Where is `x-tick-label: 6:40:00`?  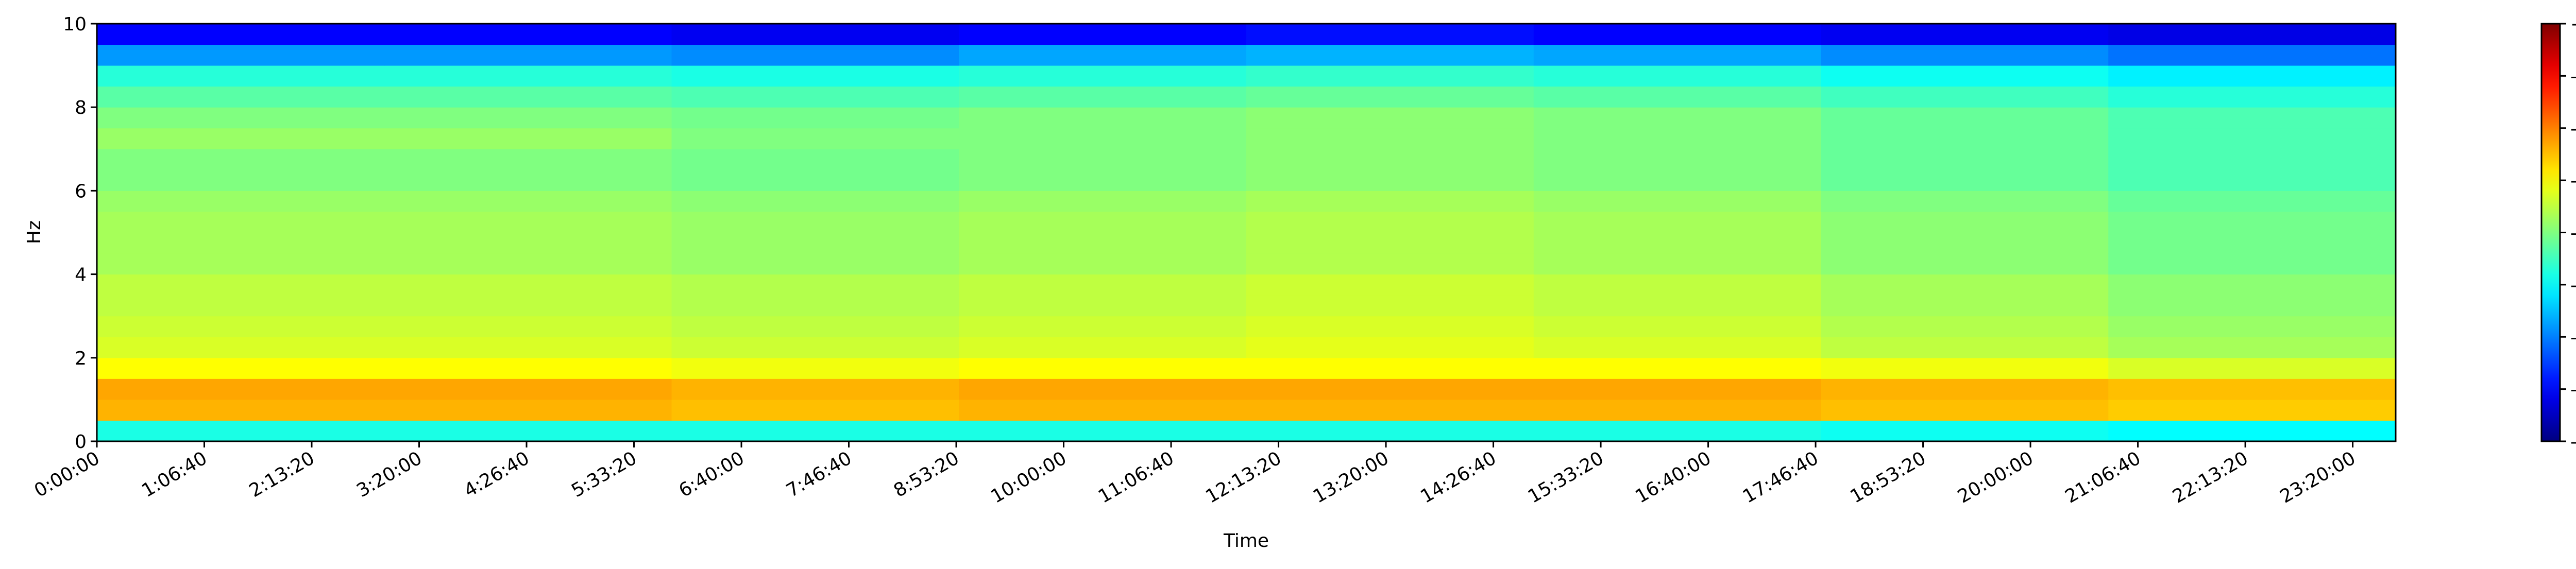 x-tick-label: 6:40:00 is located at coordinates (711, 474).